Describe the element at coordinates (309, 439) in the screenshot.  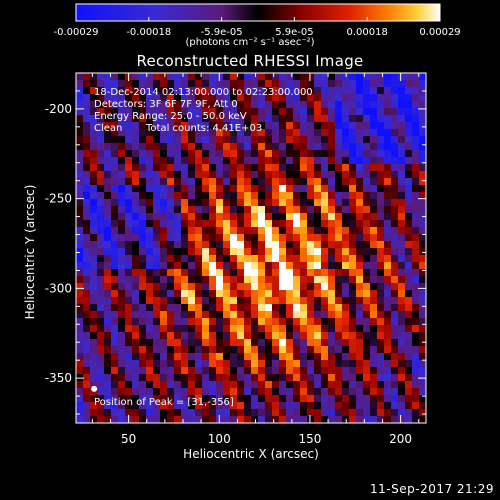
I see `x-tick-label: 150` at that location.